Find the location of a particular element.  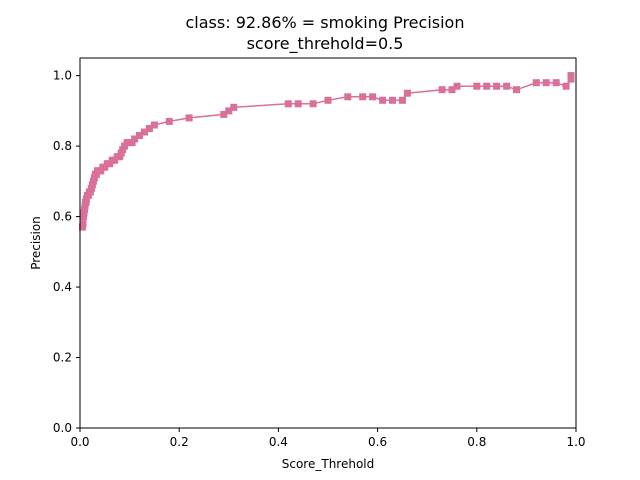

x-tick-label: 0.8 is located at coordinates (476, 442).